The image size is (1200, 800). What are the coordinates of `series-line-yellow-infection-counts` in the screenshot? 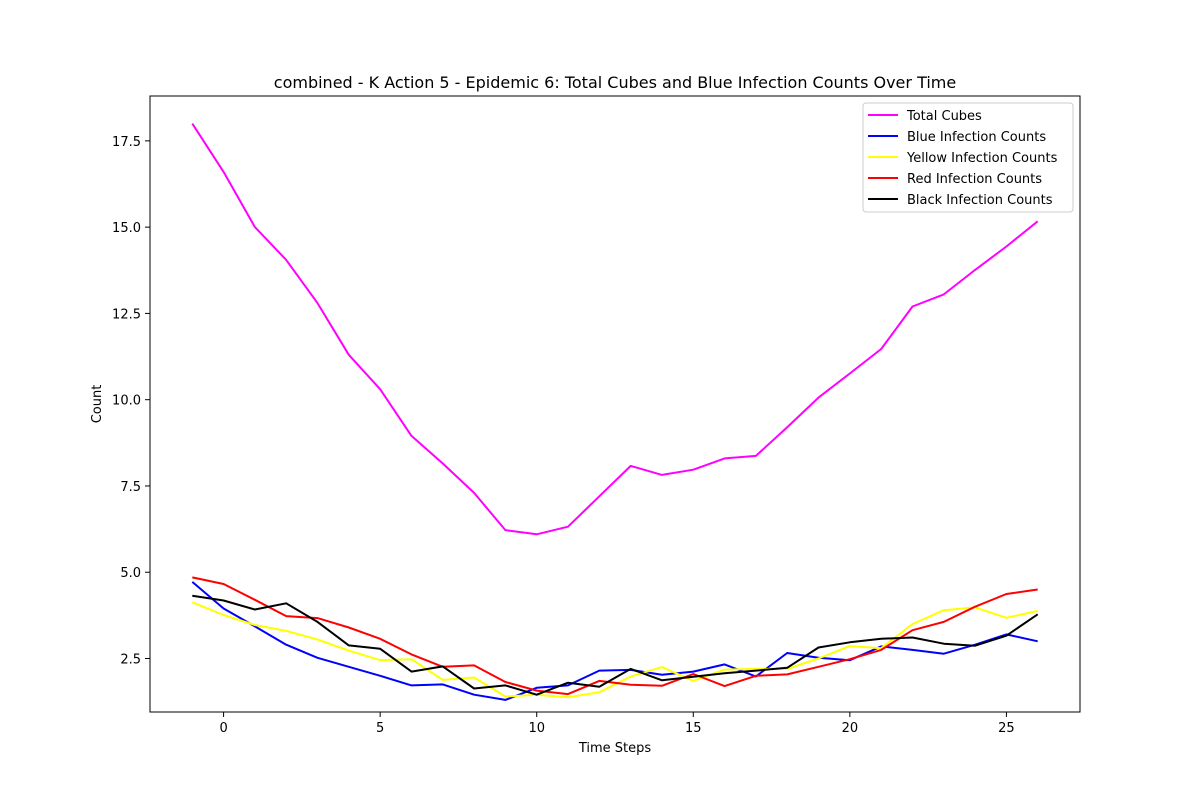 It's located at (614, 650).